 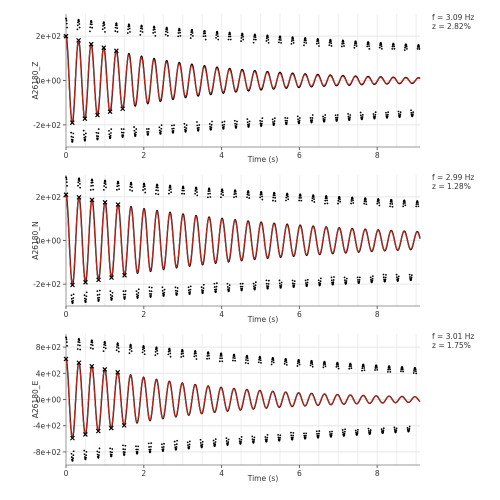 I want to click on peak-marker, so click(x=105, y=202).